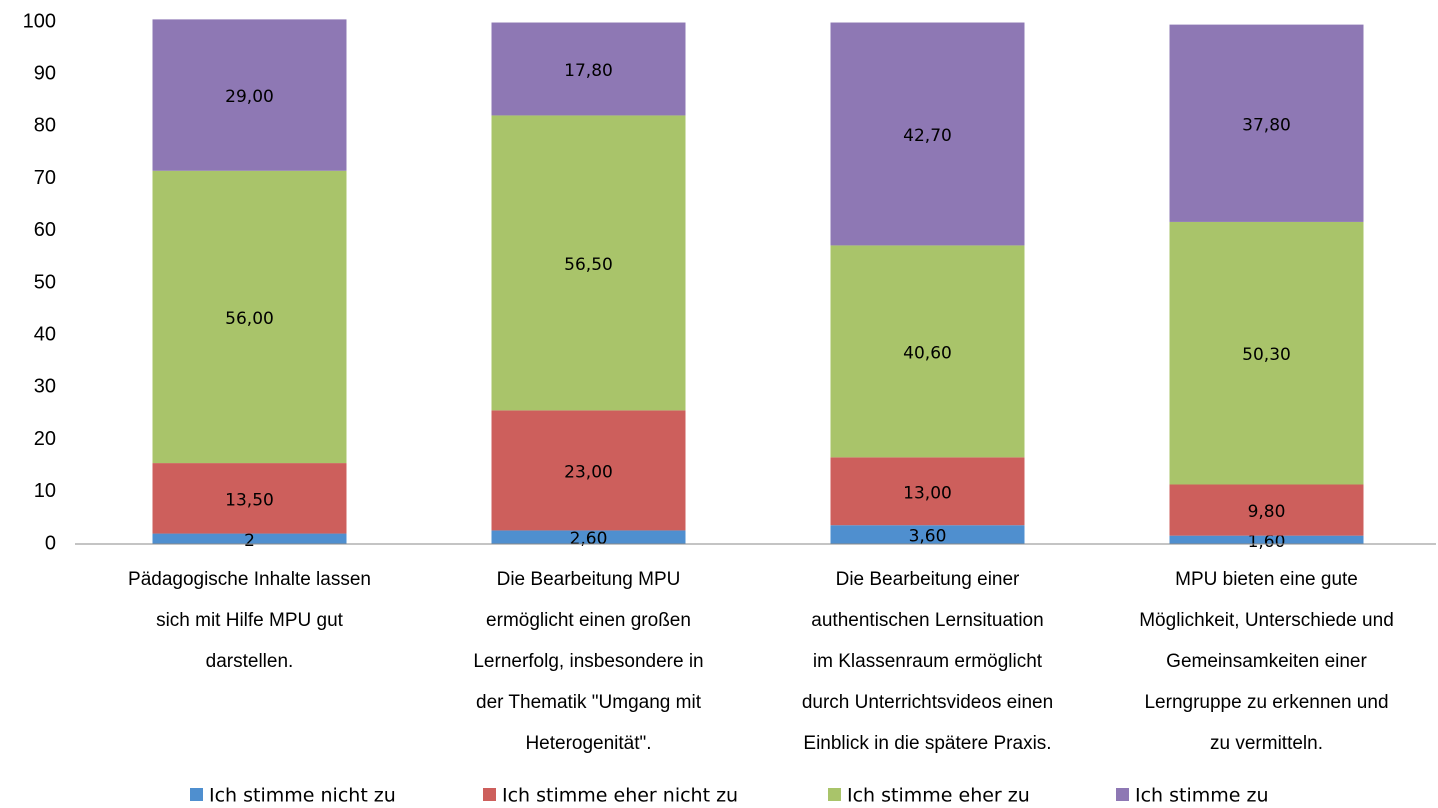 The width and height of the screenshot is (1438, 808). What do you see at coordinates (620, 796) in the screenshot?
I see `legend-label: Ich stimme eher nicht zu` at bounding box center [620, 796].